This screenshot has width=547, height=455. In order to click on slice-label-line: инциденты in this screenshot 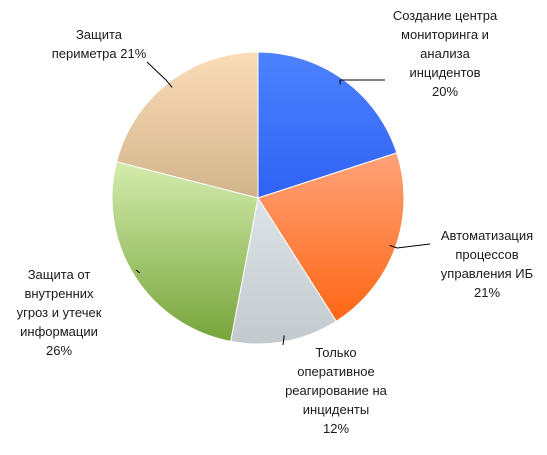, I will do `click(336, 409)`.